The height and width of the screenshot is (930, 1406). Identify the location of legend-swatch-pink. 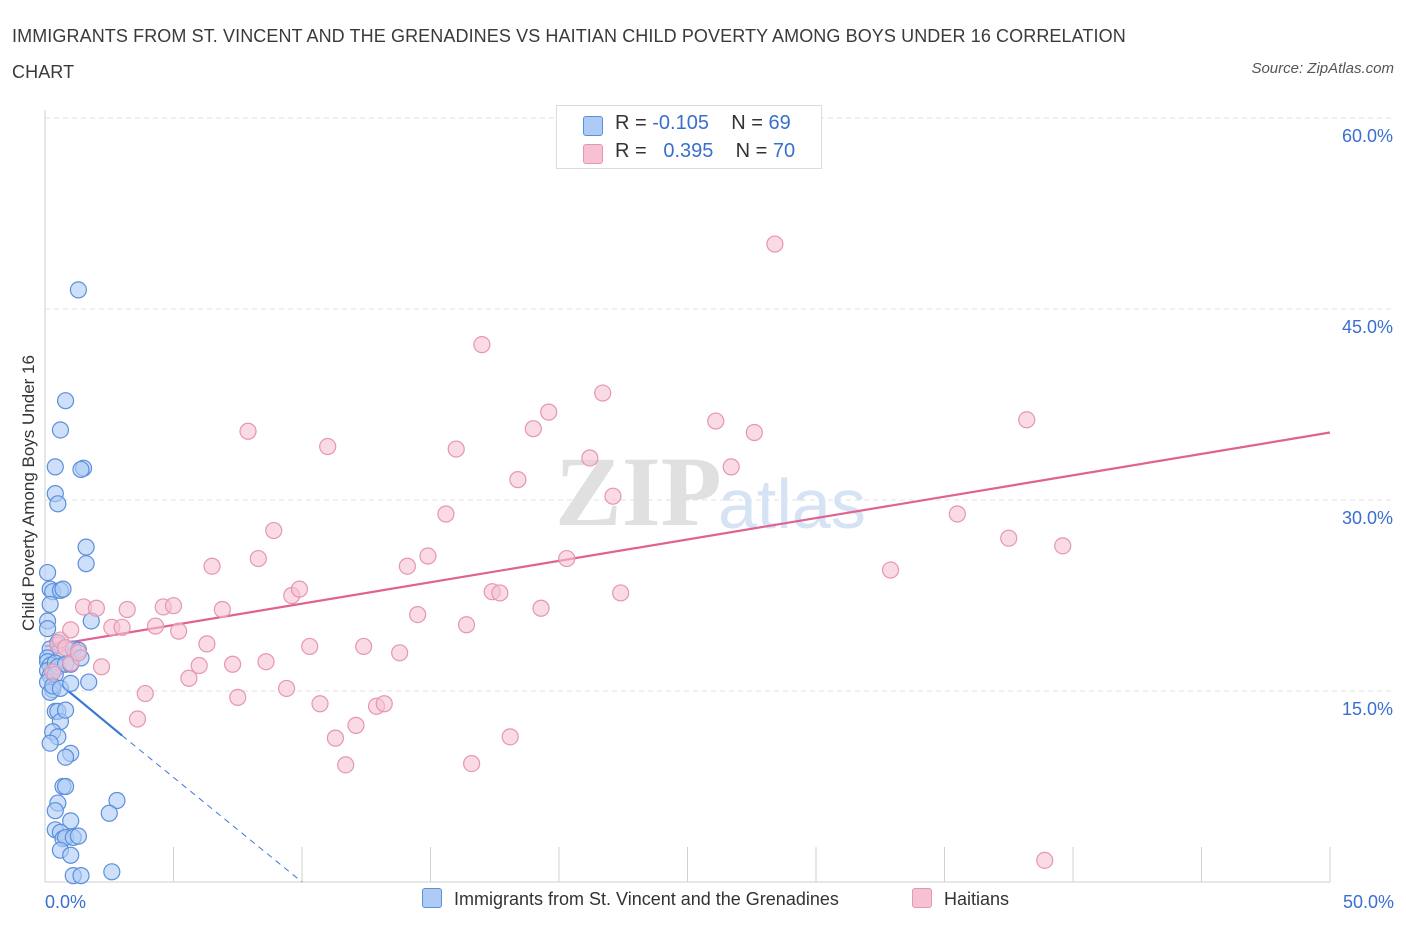
(593, 154).